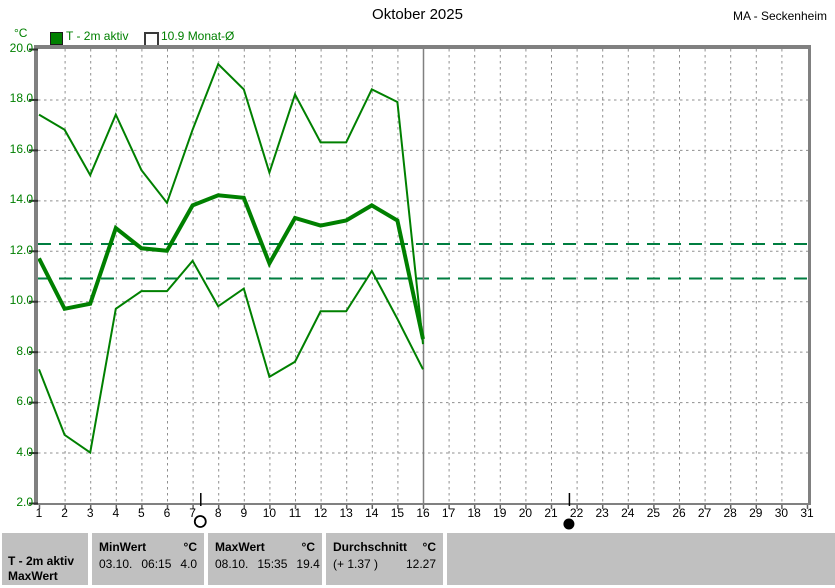  What do you see at coordinates (779, 16) in the screenshot?
I see `station-label: MA - Seckenheim` at bounding box center [779, 16].